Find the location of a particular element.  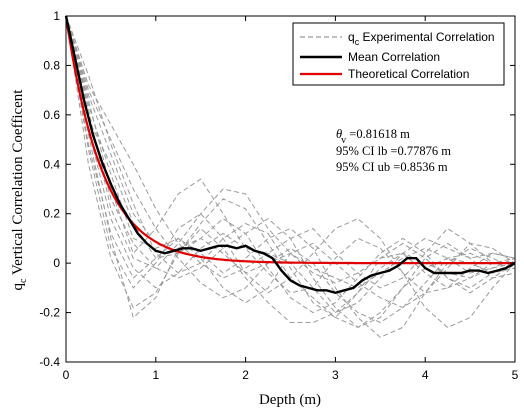

x-tick-label: 3 is located at coordinates (335, 375).